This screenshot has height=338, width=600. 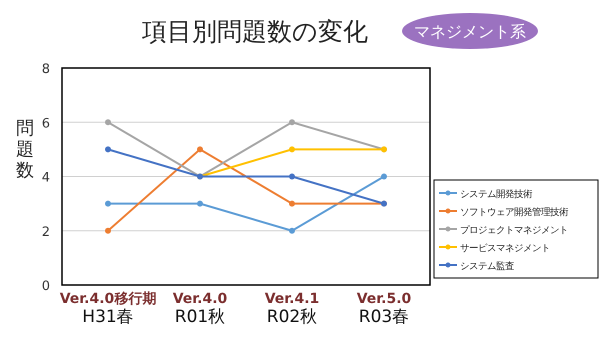 I want to click on x-tick-label: R02秋, so click(x=292, y=317).